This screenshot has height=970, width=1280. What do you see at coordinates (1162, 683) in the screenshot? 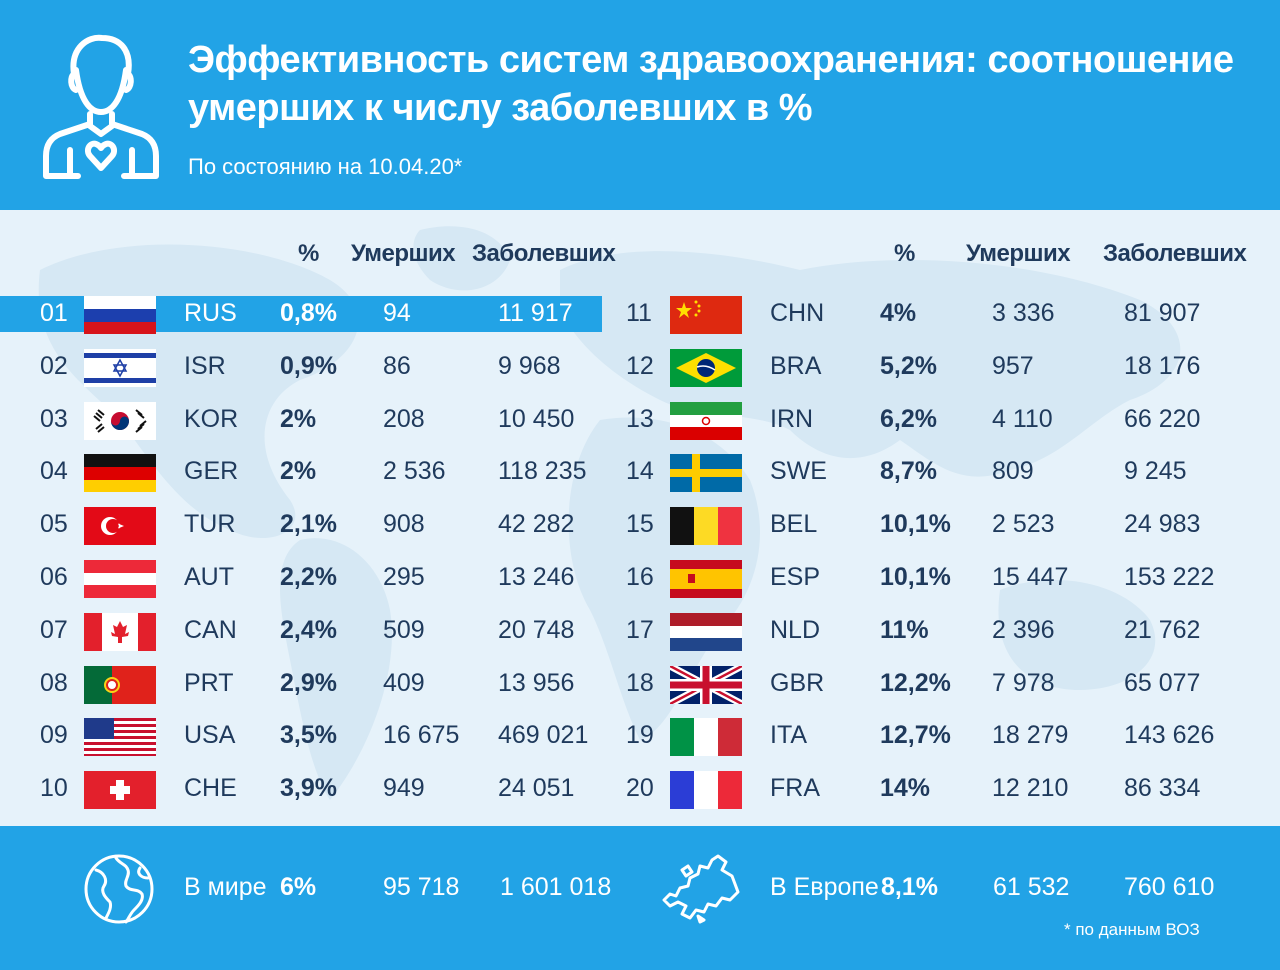
I see `row-cases: 65 077` at bounding box center [1162, 683].